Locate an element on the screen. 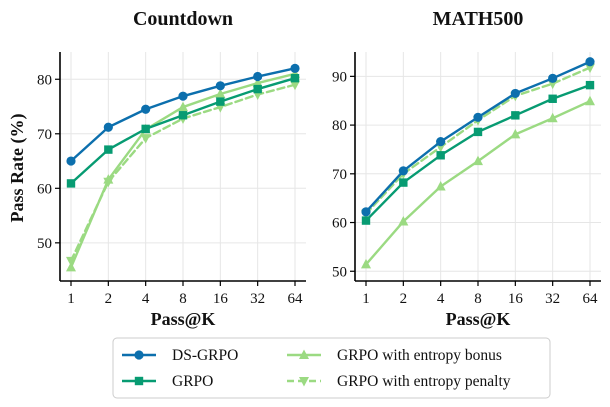  legend-entry-grpo-entropy-bonus: GRPO with entropy bonus is located at coordinates (394, 355).